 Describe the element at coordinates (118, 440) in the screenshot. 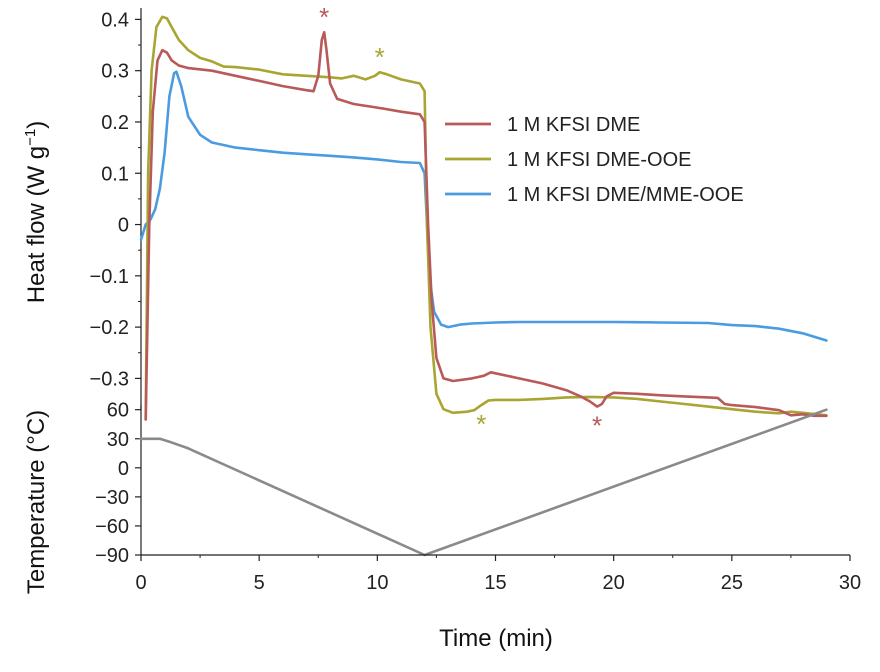

I see `temperature-tick-label: 30` at that location.